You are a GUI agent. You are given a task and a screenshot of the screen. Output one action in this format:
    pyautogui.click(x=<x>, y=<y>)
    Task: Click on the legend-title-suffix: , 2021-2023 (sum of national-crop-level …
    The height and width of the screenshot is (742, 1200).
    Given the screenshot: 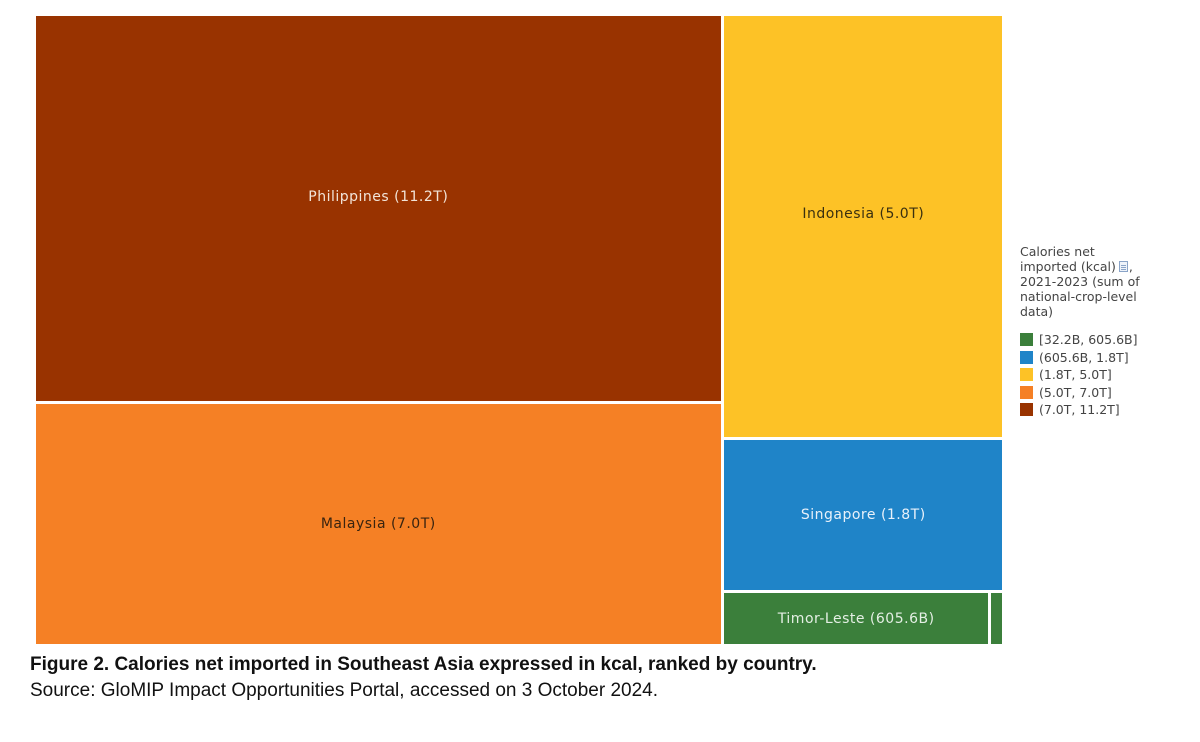 What is the action you would take?
    pyautogui.click(x=1080, y=289)
    